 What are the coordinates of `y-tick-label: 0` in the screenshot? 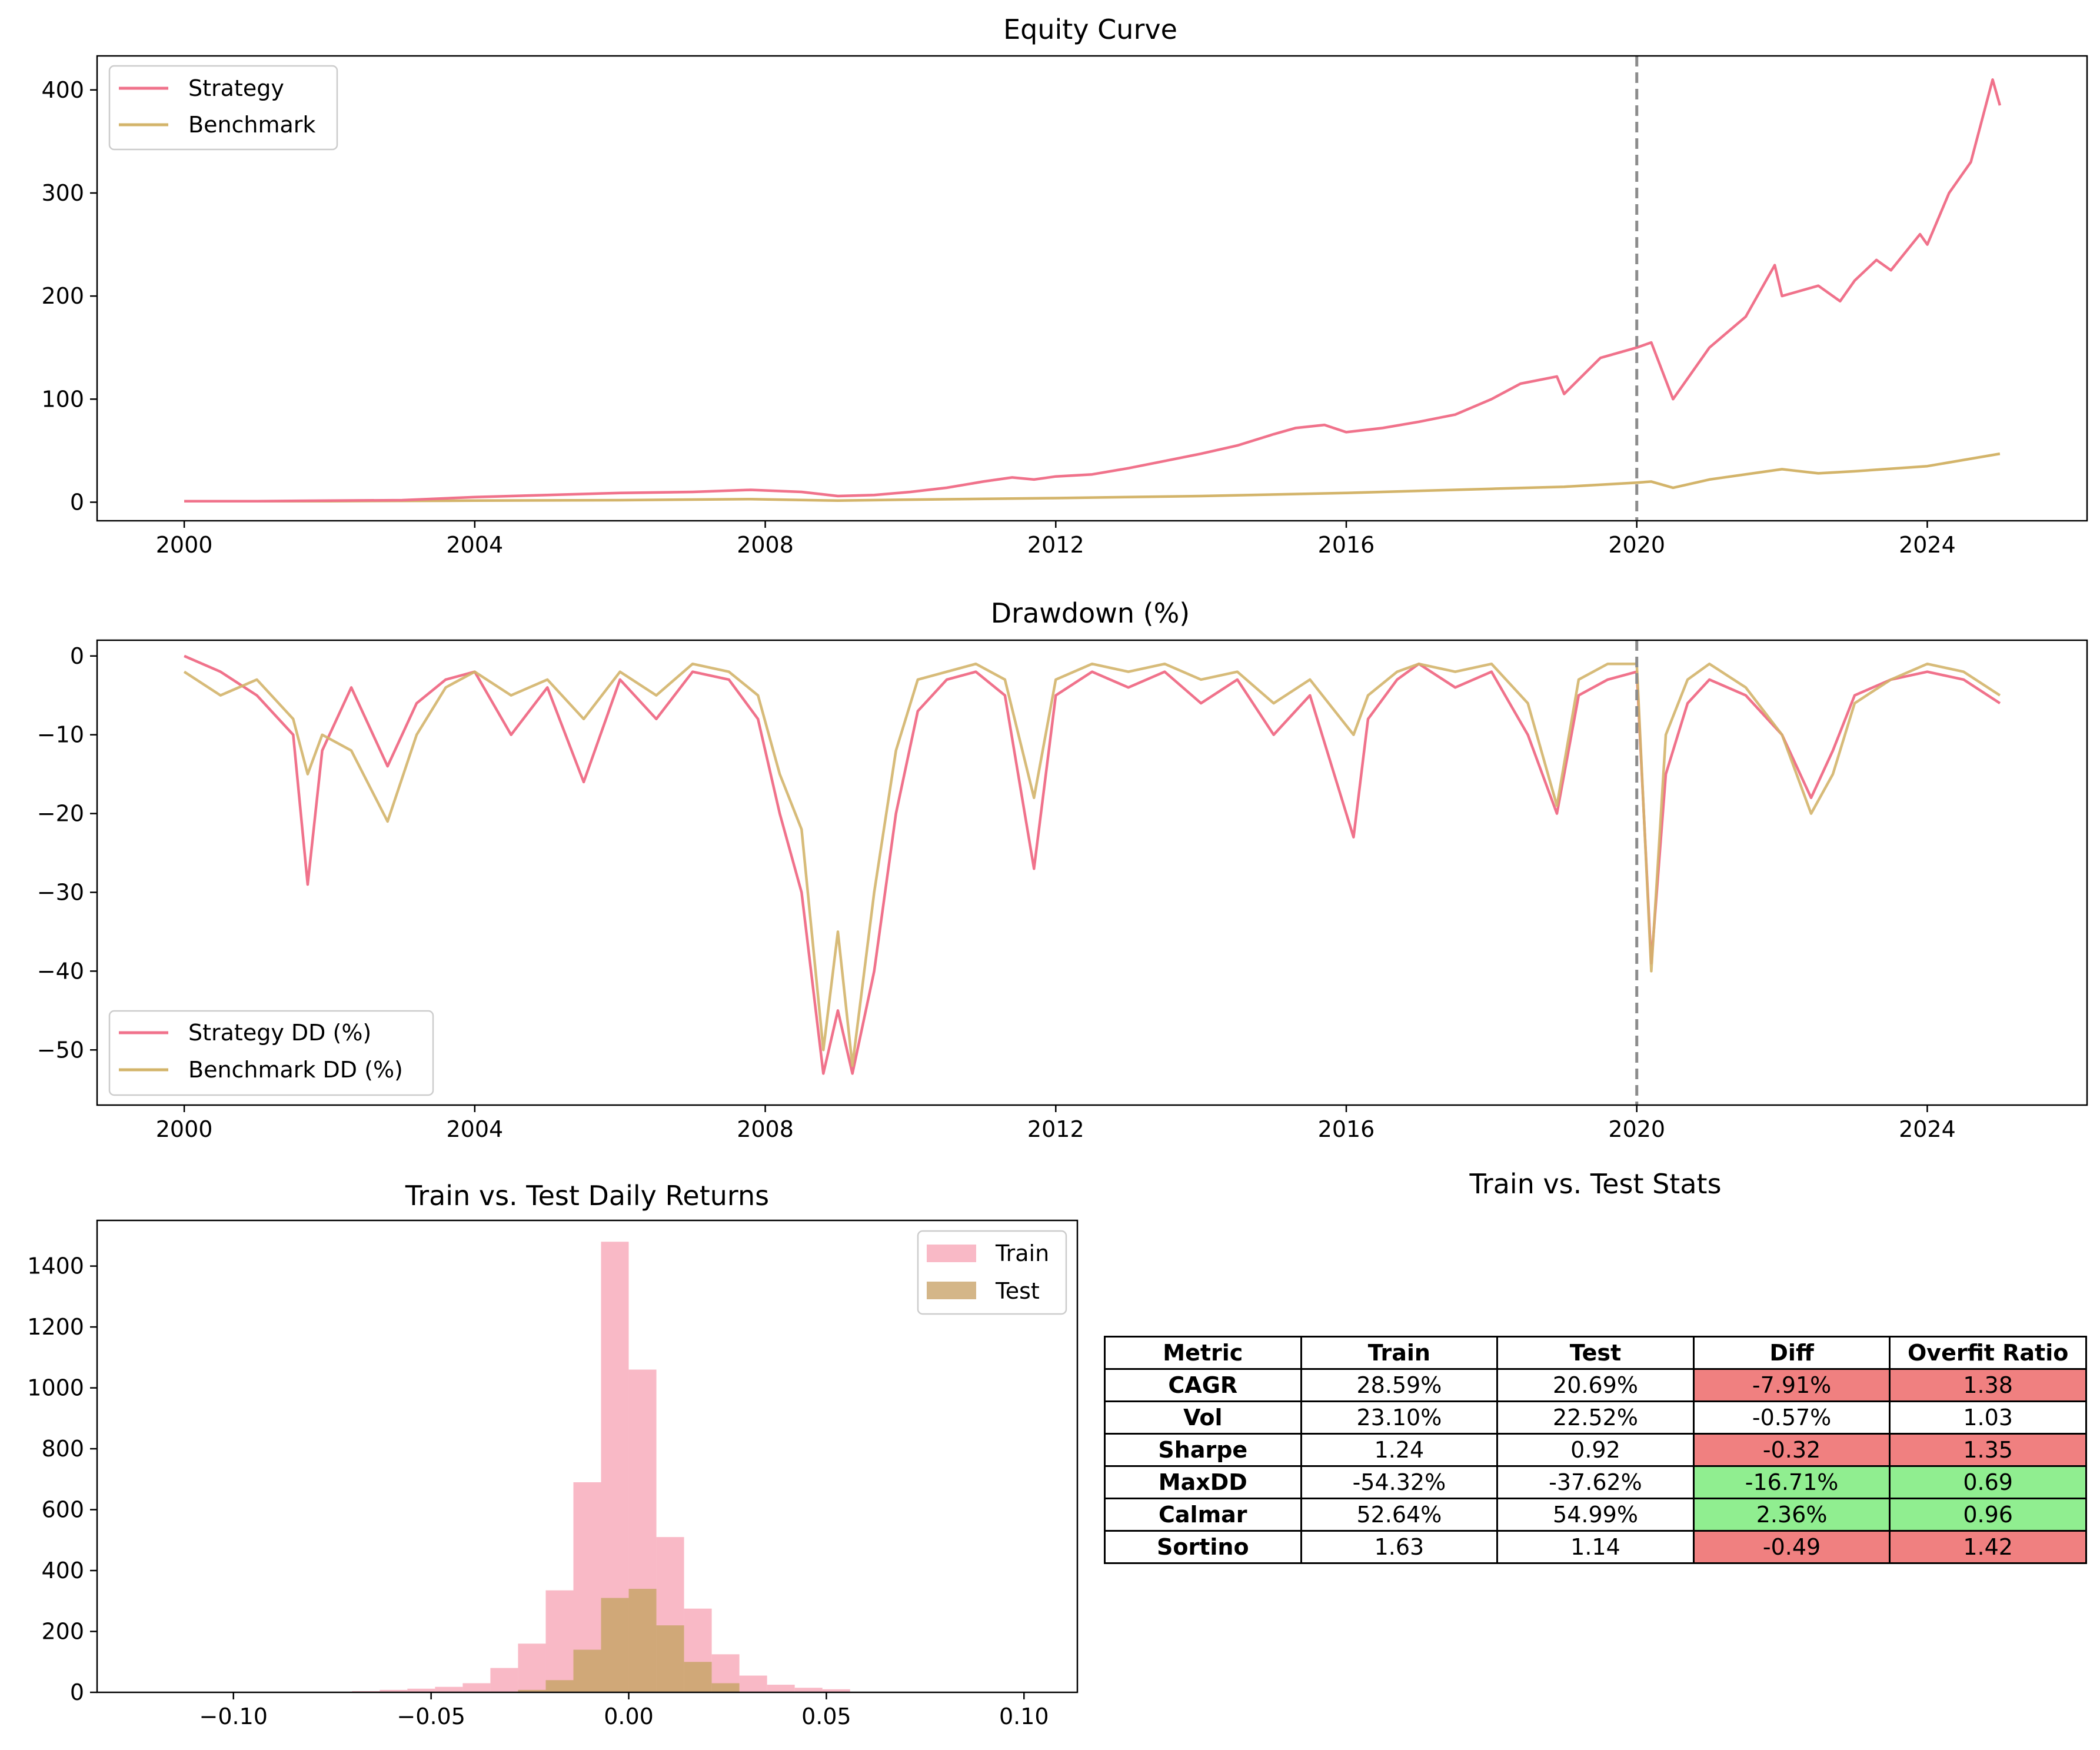 It's located at (77, 502).